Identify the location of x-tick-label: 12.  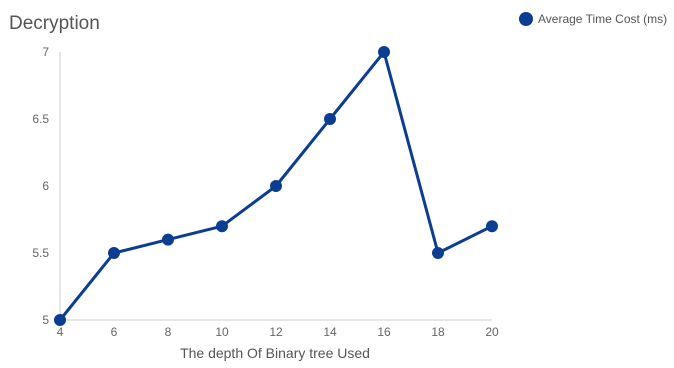
(276, 332).